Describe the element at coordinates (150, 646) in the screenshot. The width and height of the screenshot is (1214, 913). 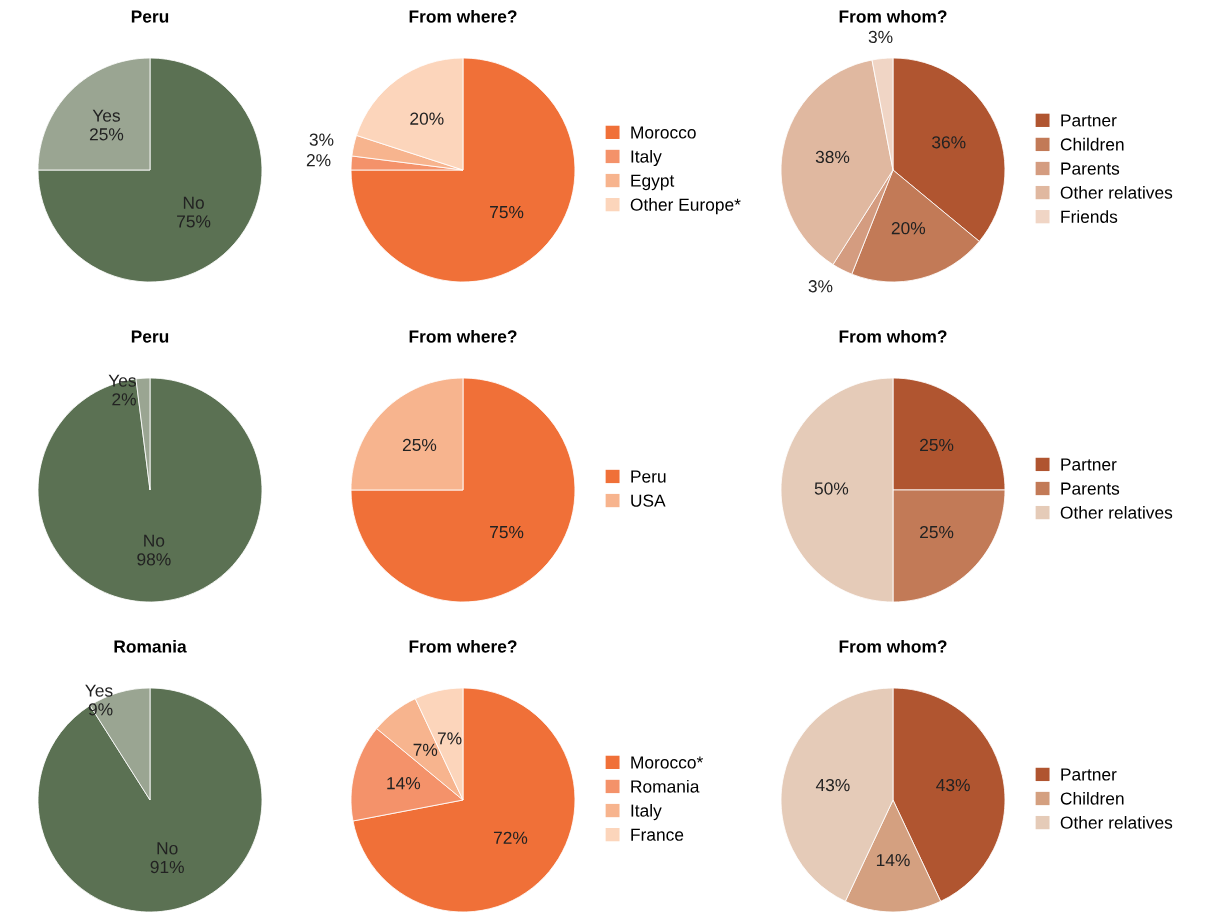
I see `chart-title: Romania` at that location.